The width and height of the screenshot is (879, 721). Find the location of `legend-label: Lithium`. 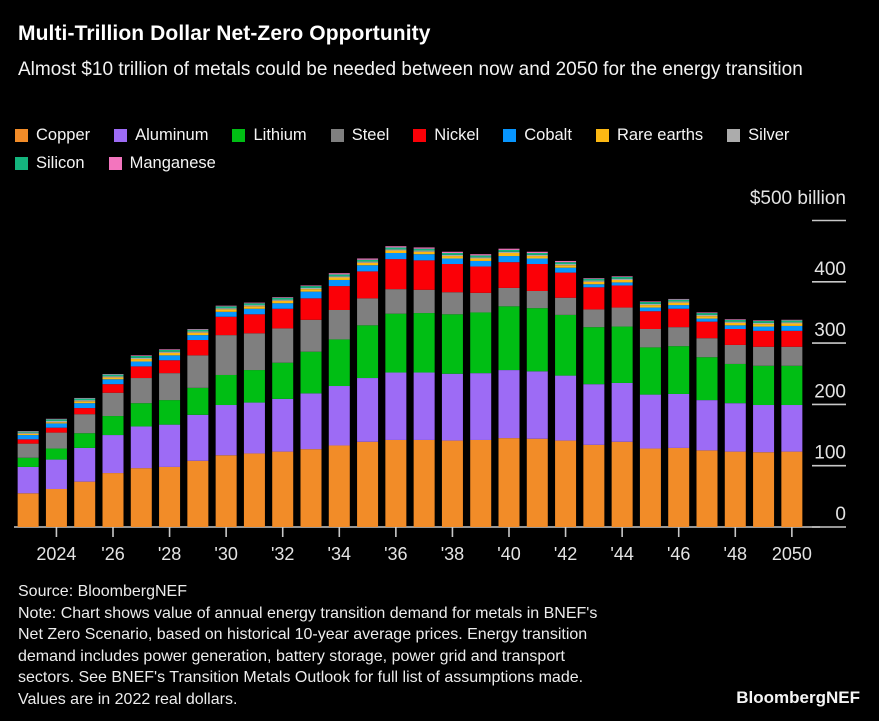

legend-label: Lithium is located at coordinates (280, 135).